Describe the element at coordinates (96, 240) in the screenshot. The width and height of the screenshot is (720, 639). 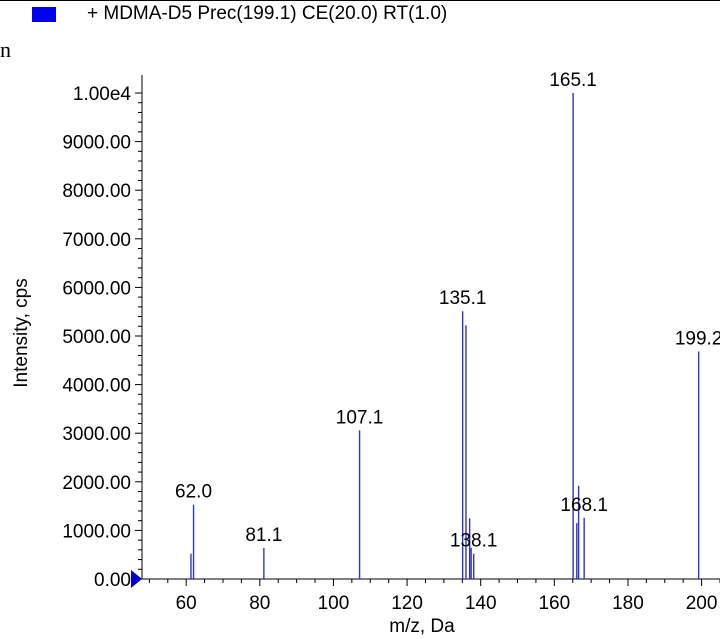
I see `y-tick-label: 7000.00` at that location.